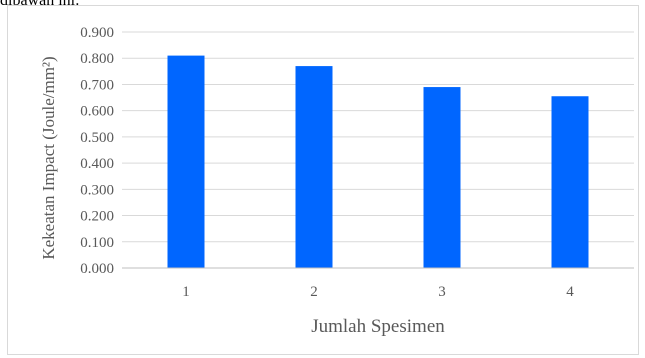 The height and width of the screenshot is (358, 645). I want to click on y-tick-label: 0.100, so click(97, 243).